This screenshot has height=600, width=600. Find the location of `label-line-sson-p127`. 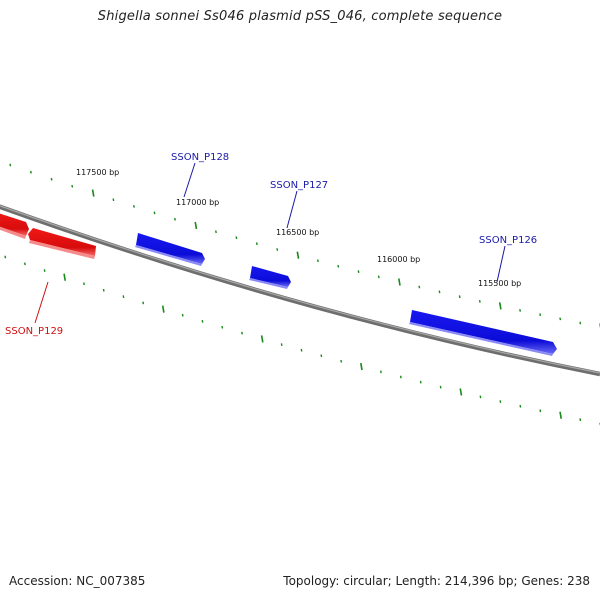

label-line-sson-p127 is located at coordinates (292, 209).